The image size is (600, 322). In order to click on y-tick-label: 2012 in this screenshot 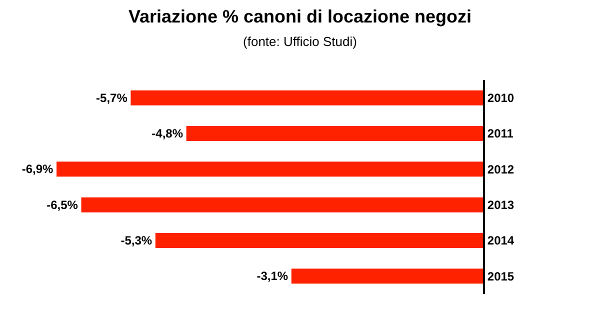, I will do `click(500, 169)`.